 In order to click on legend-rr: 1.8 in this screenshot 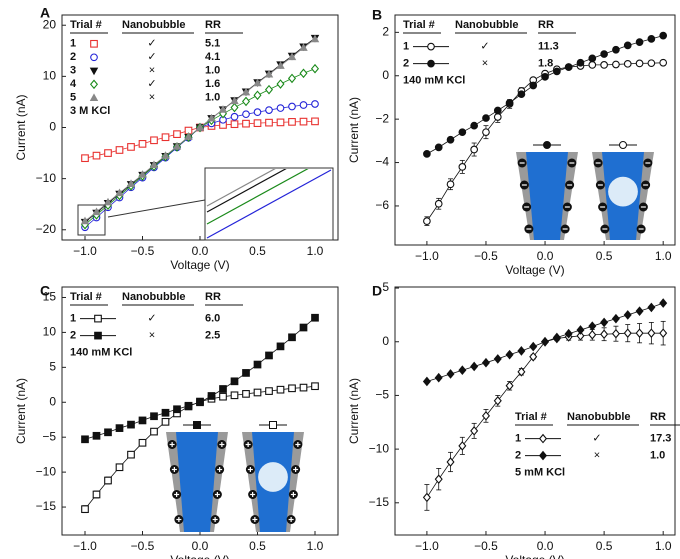, I will do `click(545, 64)`.